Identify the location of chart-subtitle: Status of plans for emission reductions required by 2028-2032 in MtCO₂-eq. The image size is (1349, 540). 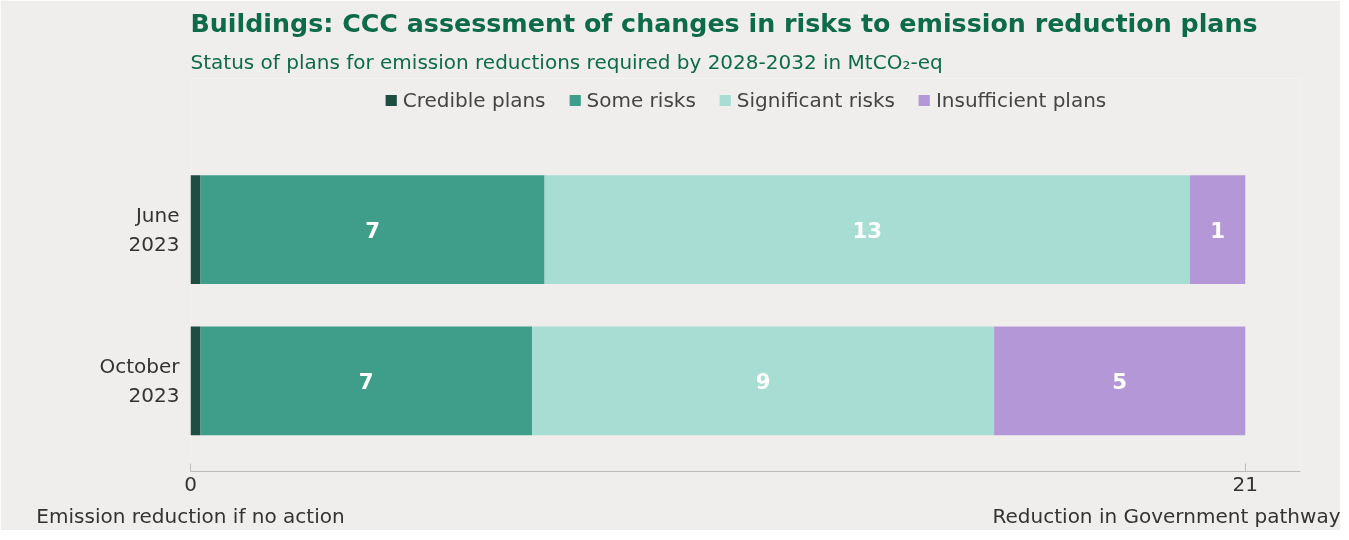
(566, 61).